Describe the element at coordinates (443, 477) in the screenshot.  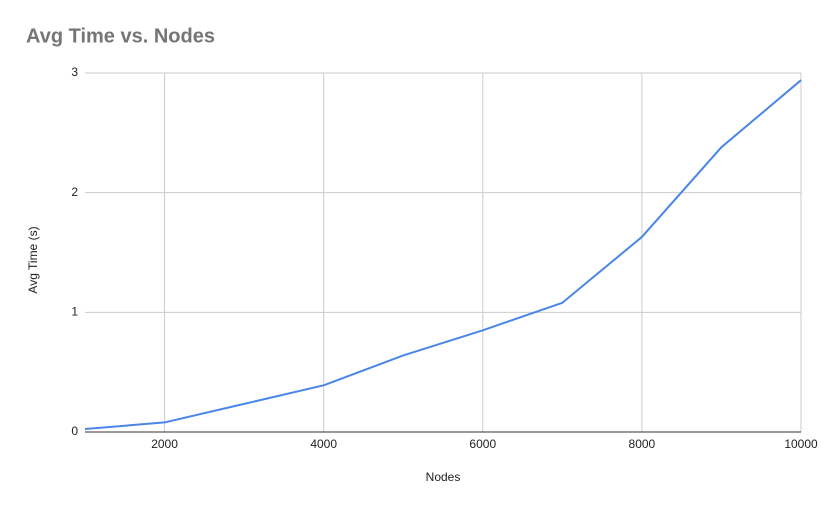
I see `x-axis-label: Nodes` at that location.